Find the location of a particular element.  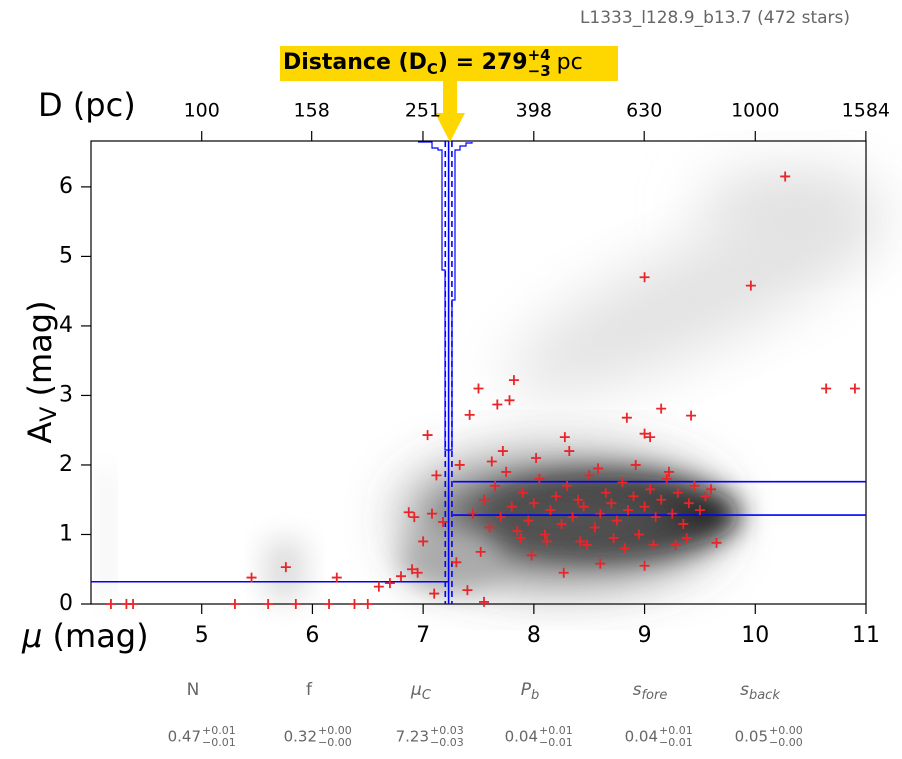

param-value: 7.23 is located at coordinates (412, 737).